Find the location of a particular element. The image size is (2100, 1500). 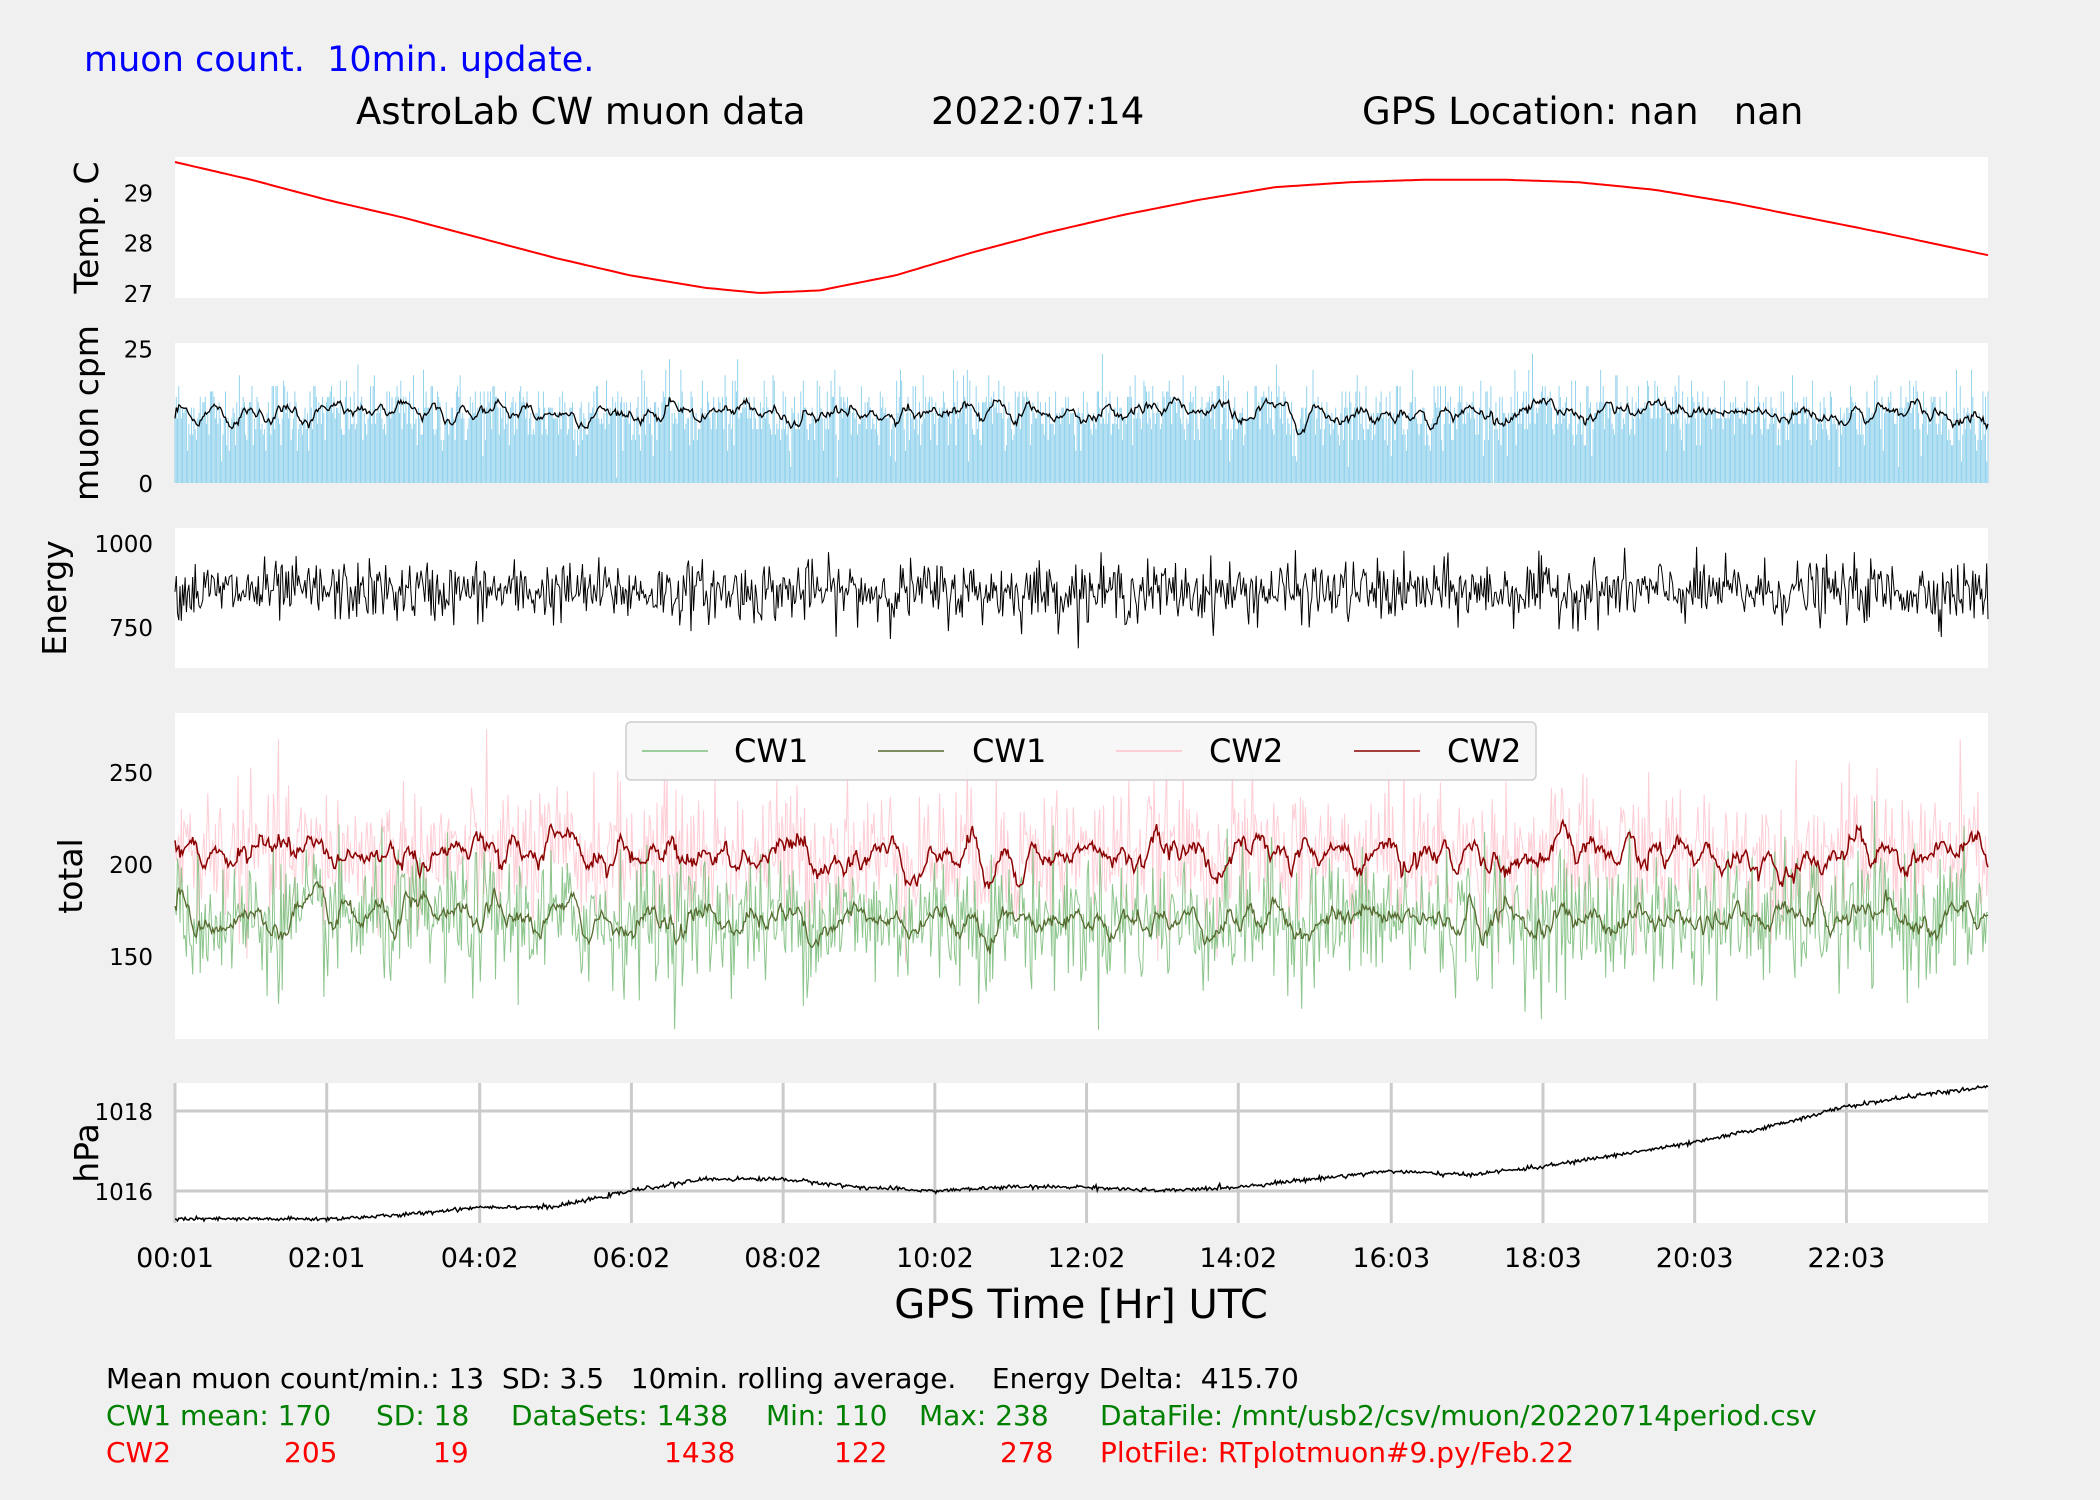

cw1-mean: CW1 mean: 170 is located at coordinates (219, 1415).